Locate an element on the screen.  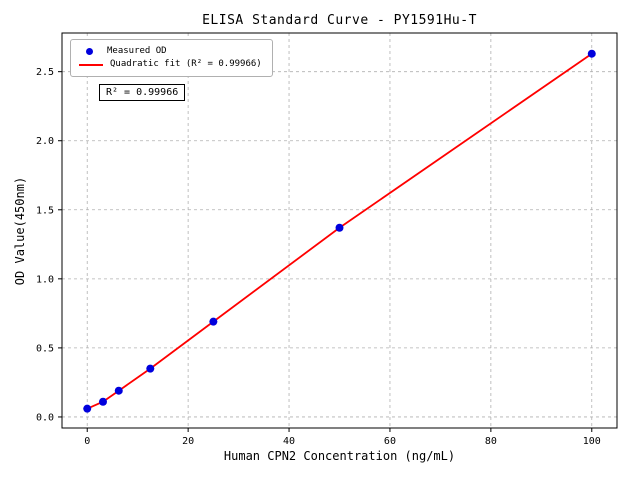
x-tick-label: 100 is located at coordinates (592, 441).